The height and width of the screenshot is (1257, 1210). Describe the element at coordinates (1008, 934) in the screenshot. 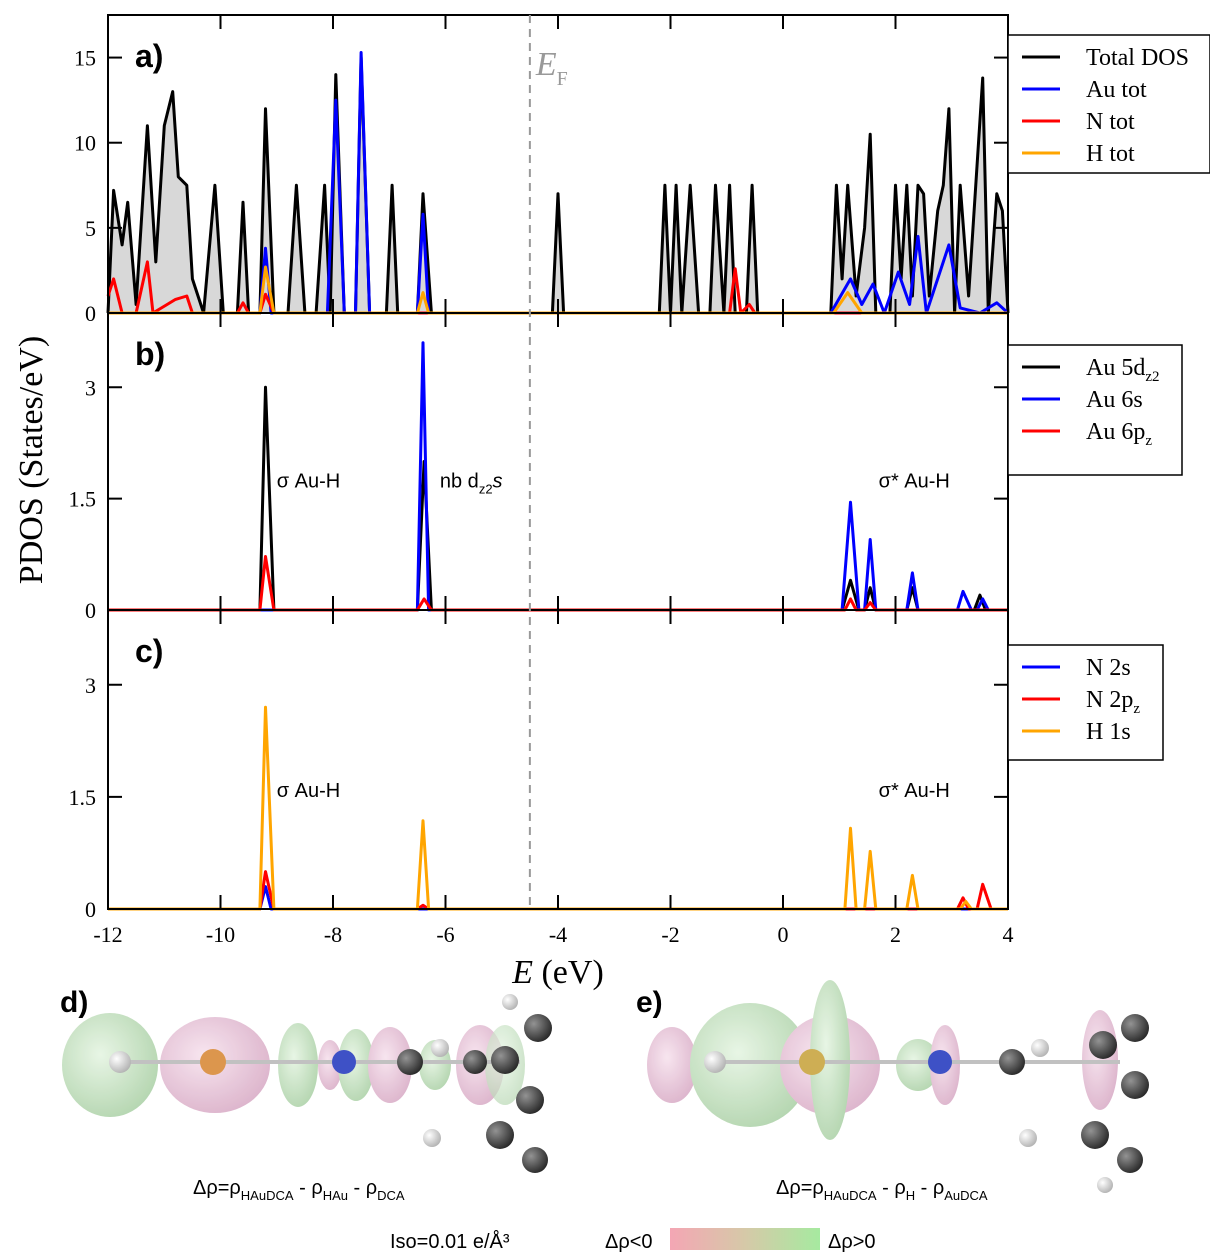

I see `x-tick-label: 4` at that location.